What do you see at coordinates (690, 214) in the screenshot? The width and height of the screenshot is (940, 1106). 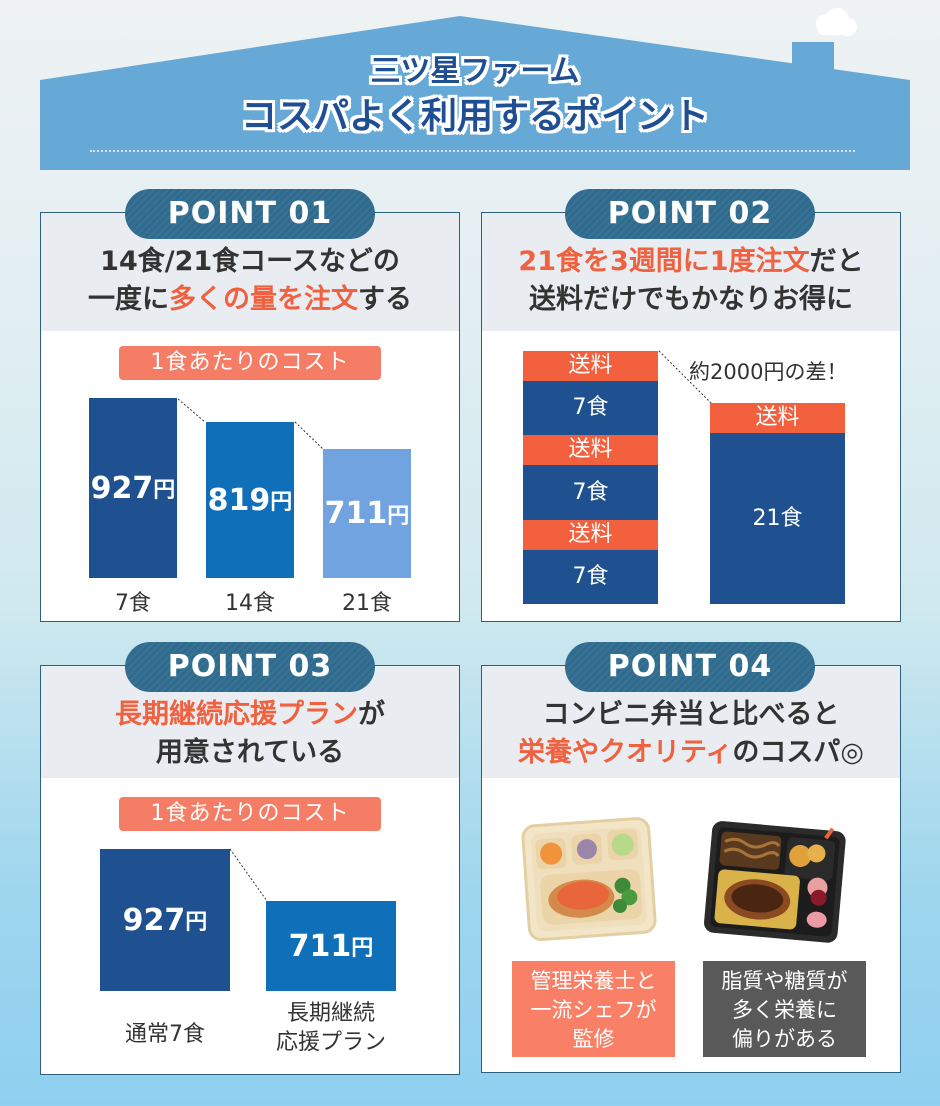 I see `point-02-badge: POINT 02` at bounding box center [690, 214].